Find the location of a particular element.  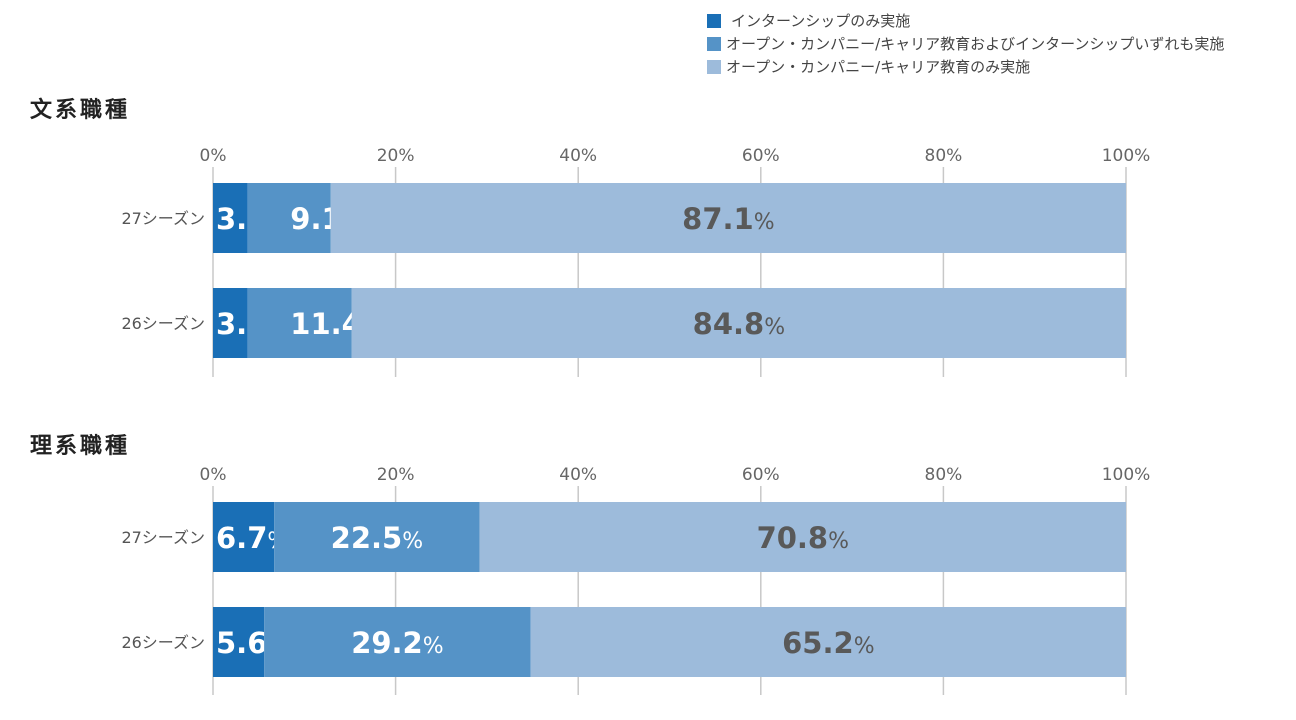

data-label: 22.5% is located at coordinates (377, 538).